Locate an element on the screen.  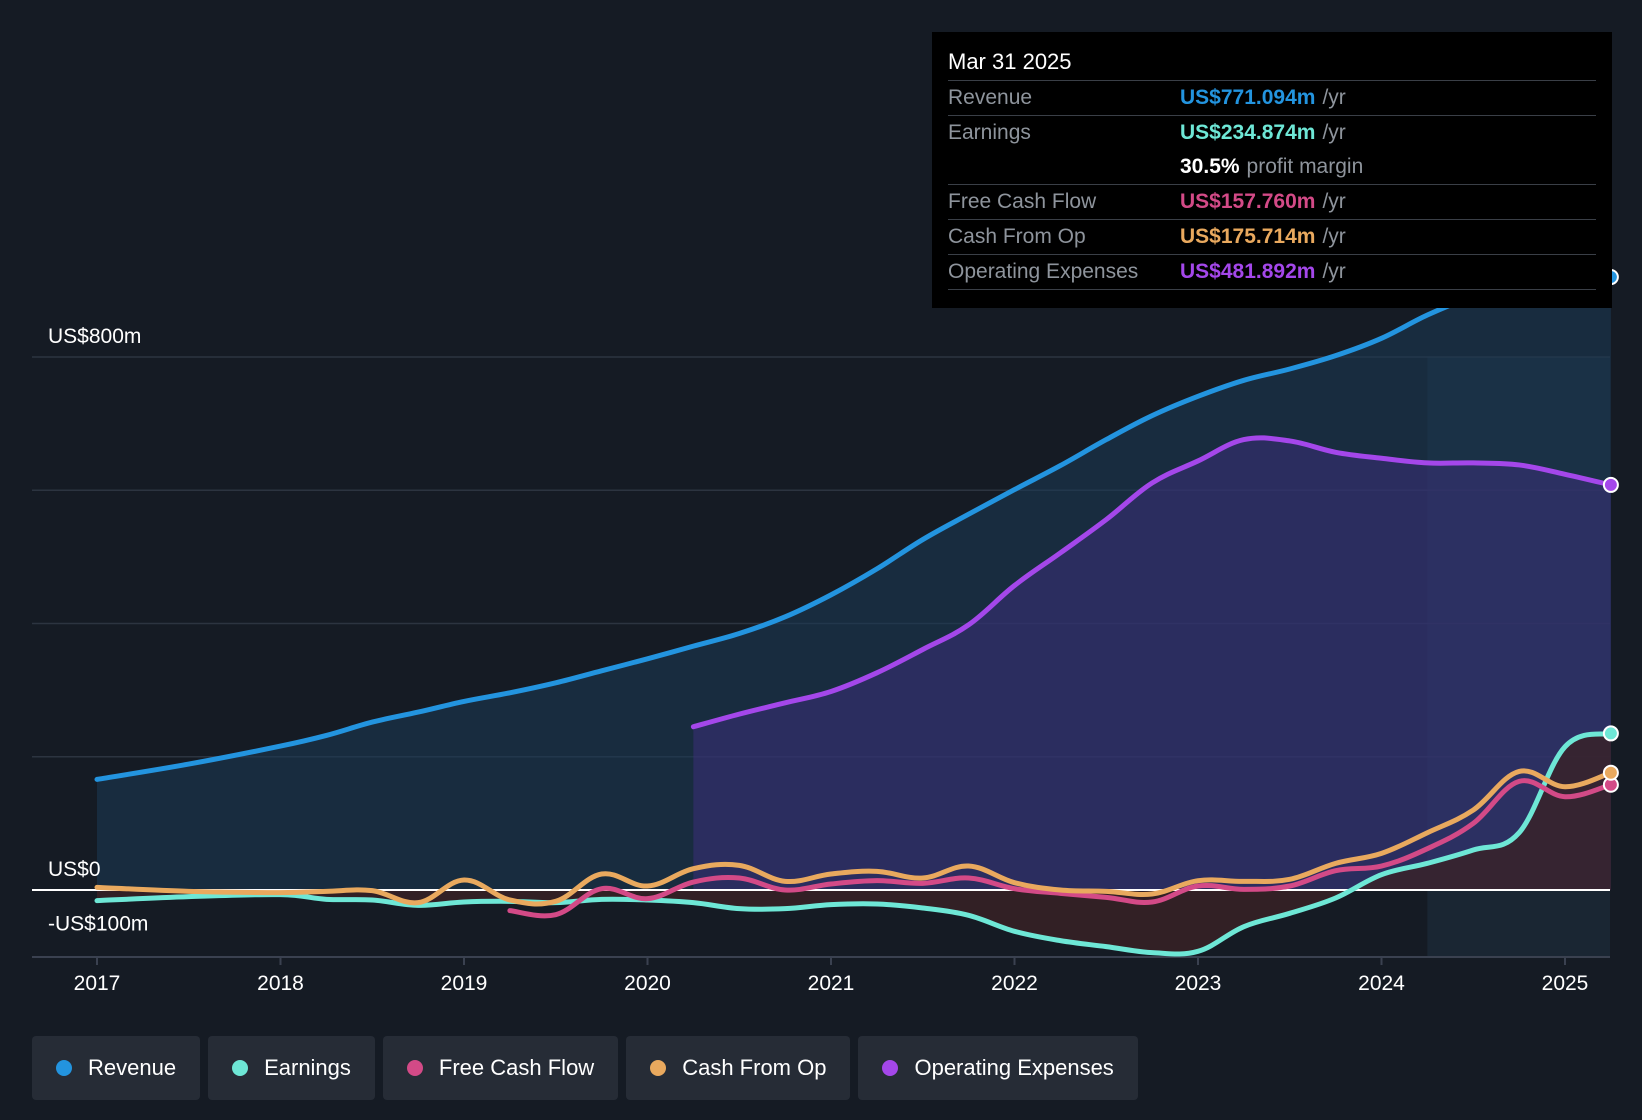
tooltip-value: US$234.874m is located at coordinates (1248, 132).